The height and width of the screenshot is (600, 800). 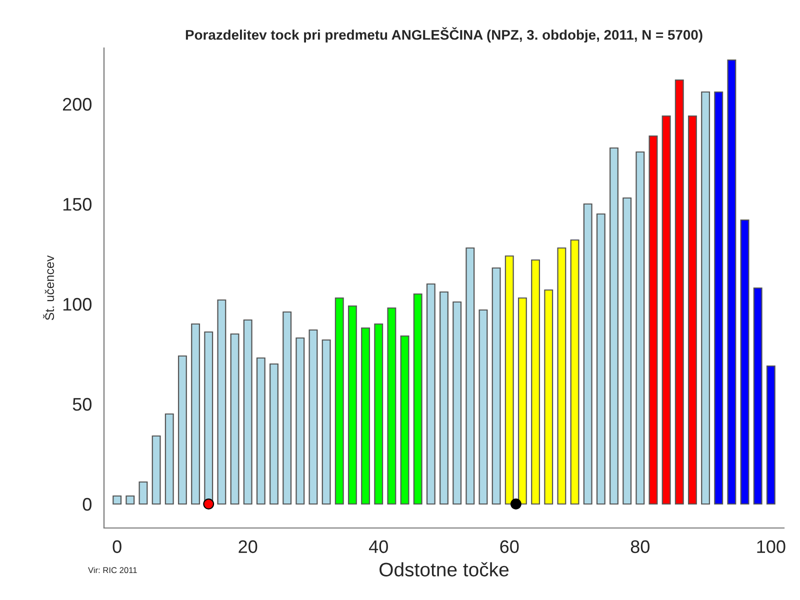 I want to click on y-tick-label: 100, so click(x=77, y=304).